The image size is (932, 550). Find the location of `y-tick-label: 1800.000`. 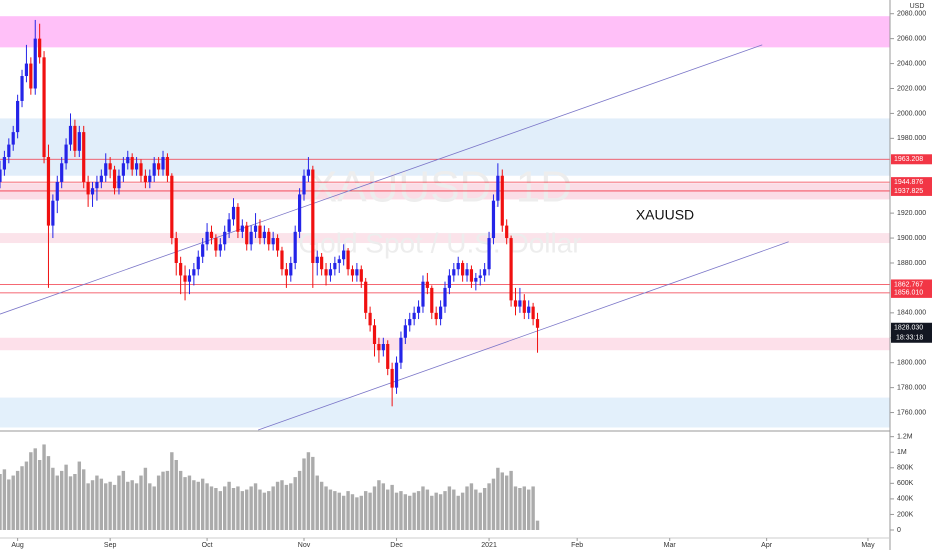

y-tick-label: 1800.000 is located at coordinates (911, 363).